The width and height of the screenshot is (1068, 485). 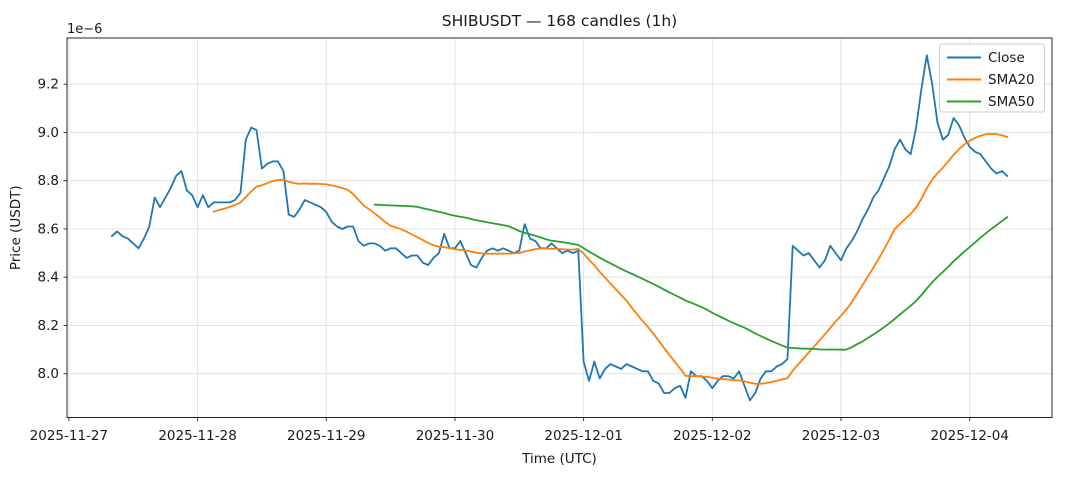 I want to click on legend-box, so click(x=992, y=78).